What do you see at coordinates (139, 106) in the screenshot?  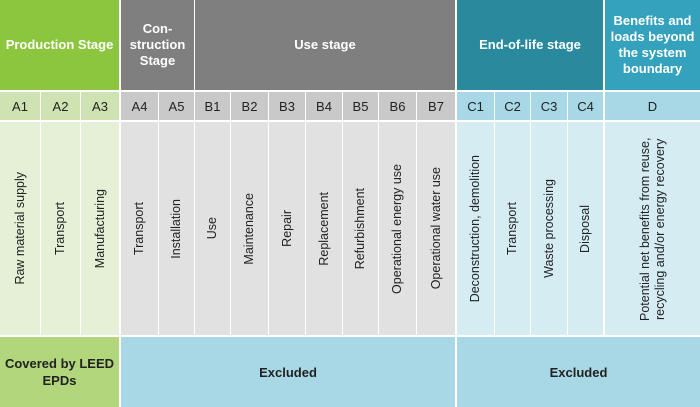 I see `module-code: A4` at bounding box center [139, 106].